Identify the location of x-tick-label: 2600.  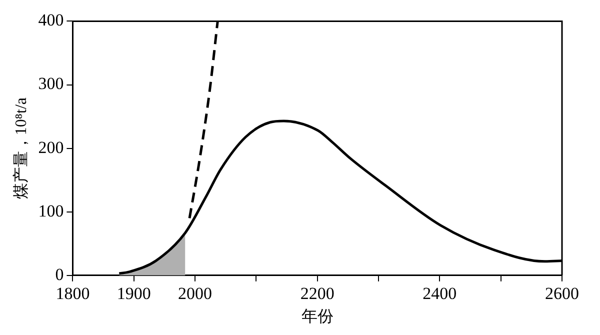
(562, 294).